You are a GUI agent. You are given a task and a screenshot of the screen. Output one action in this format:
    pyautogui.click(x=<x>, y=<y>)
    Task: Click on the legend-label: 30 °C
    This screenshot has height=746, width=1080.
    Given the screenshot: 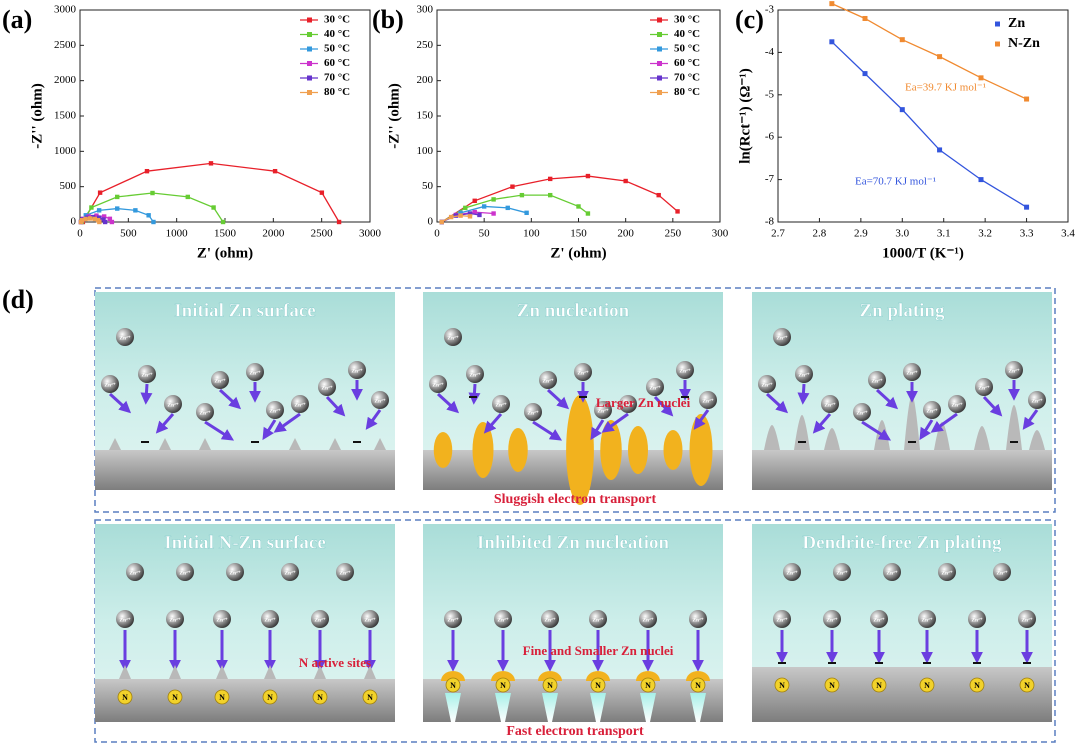 What is the action you would take?
    pyautogui.click(x=687, y=20)
    